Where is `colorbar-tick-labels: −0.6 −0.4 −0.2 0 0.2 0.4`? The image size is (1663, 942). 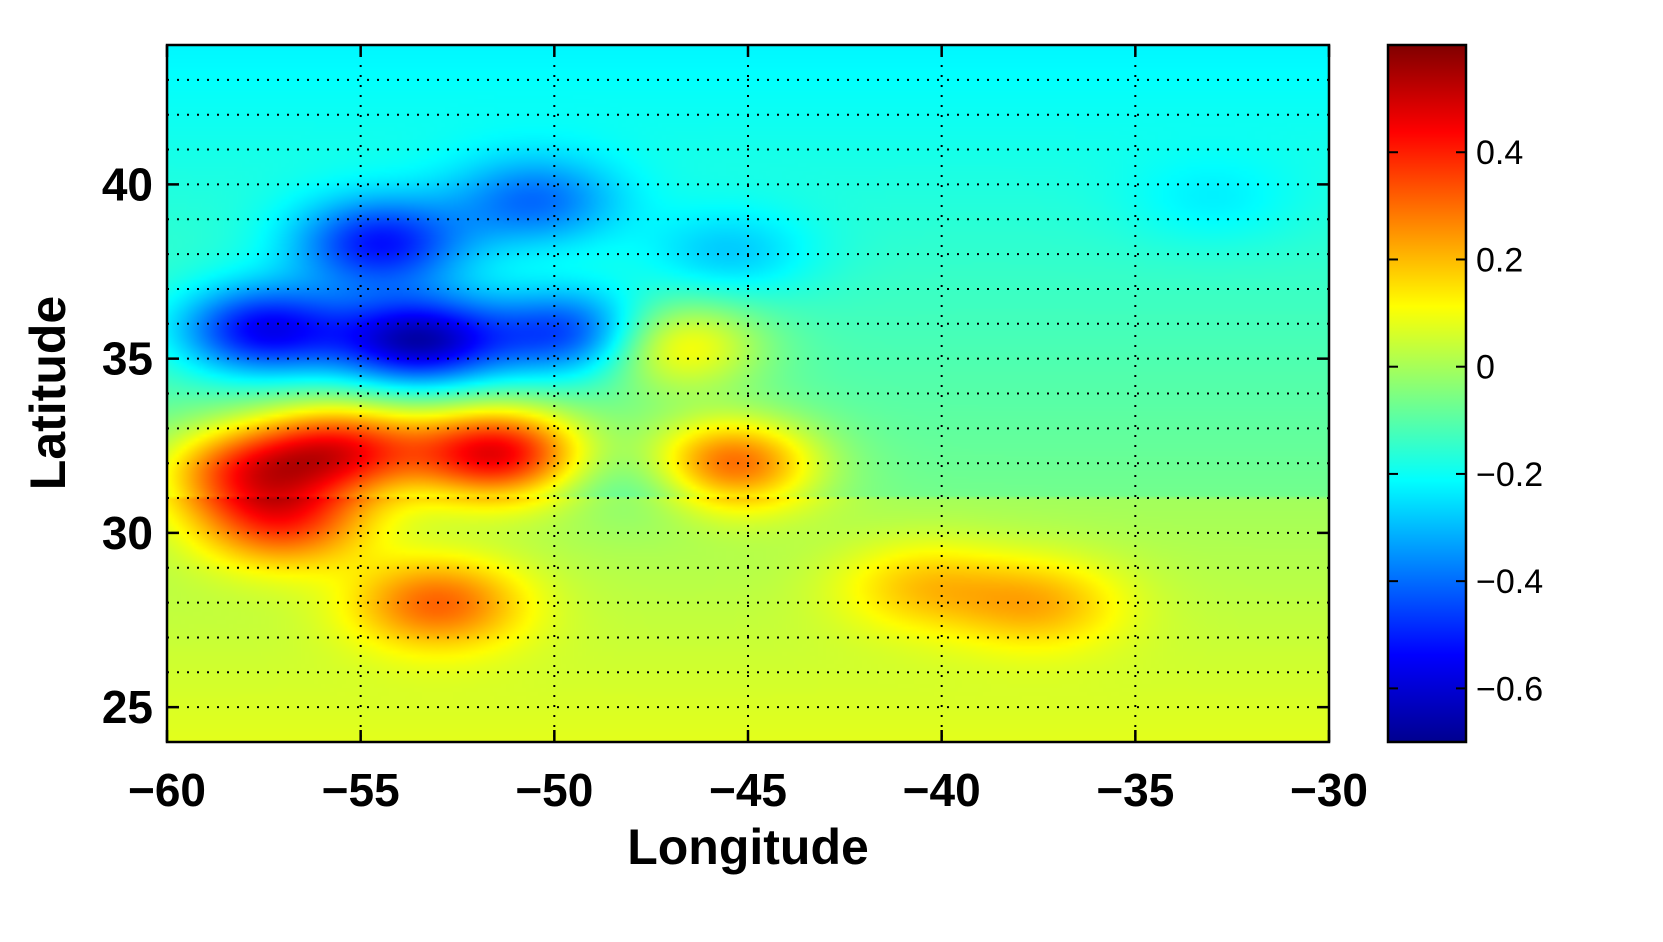
colorbar-tick-labels: −0.6 −0.4 −0.2 0 0.2 0.4 is located at coordinates (1509, 421).